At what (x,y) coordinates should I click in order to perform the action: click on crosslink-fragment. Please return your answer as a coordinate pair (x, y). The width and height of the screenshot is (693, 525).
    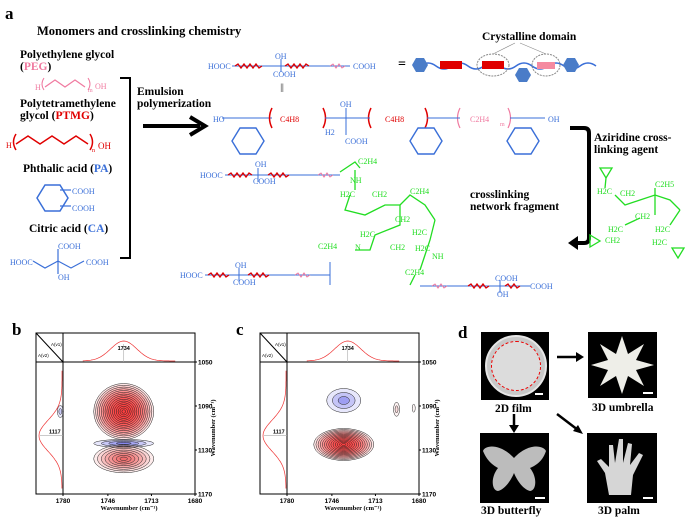
    Looking at the image, I should click on (387, 223).